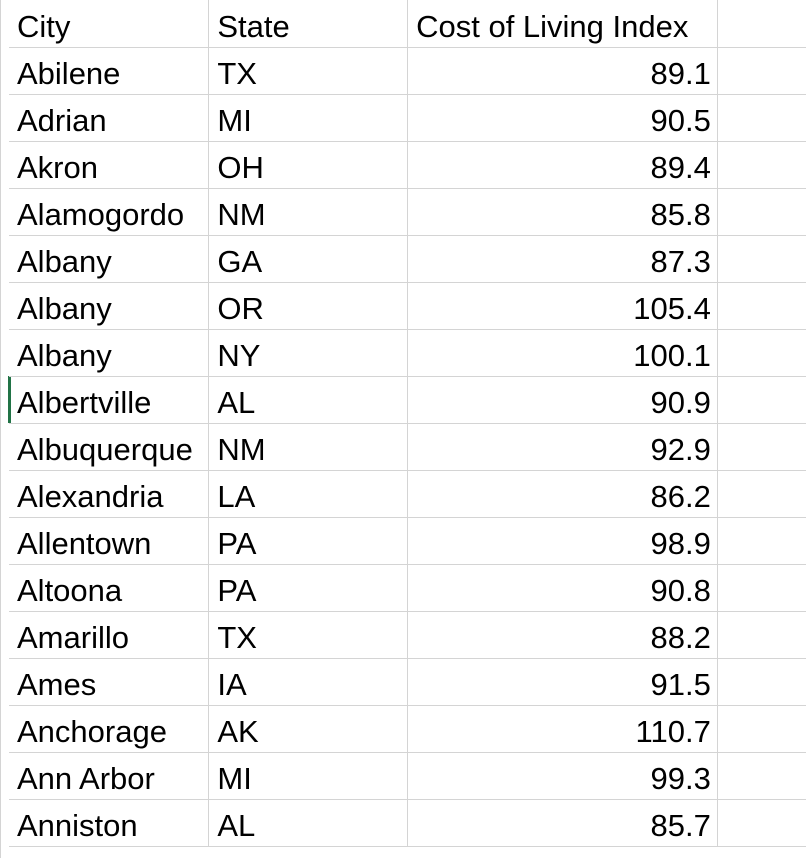  I want to click on cell-city: Alamogordo, so click(109, 212).